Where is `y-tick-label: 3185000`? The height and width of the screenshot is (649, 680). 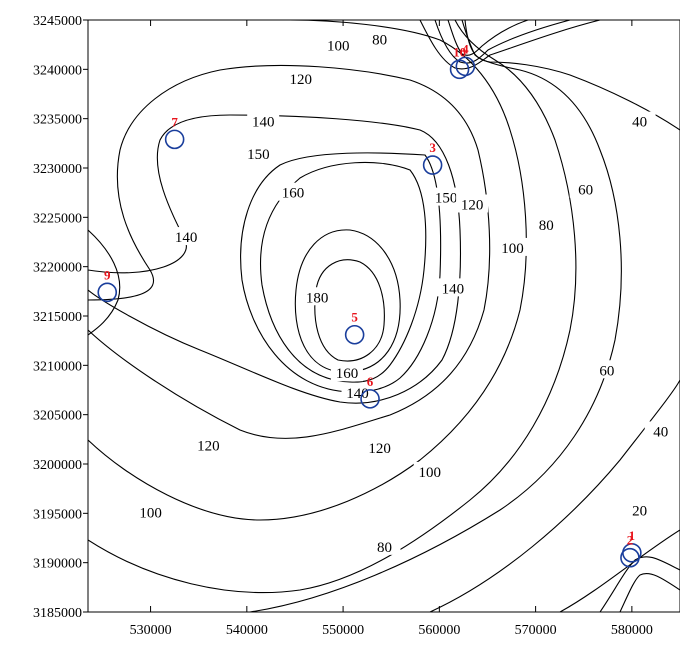
y-tick-label: 3185000 is located at coordinates (57, 613).